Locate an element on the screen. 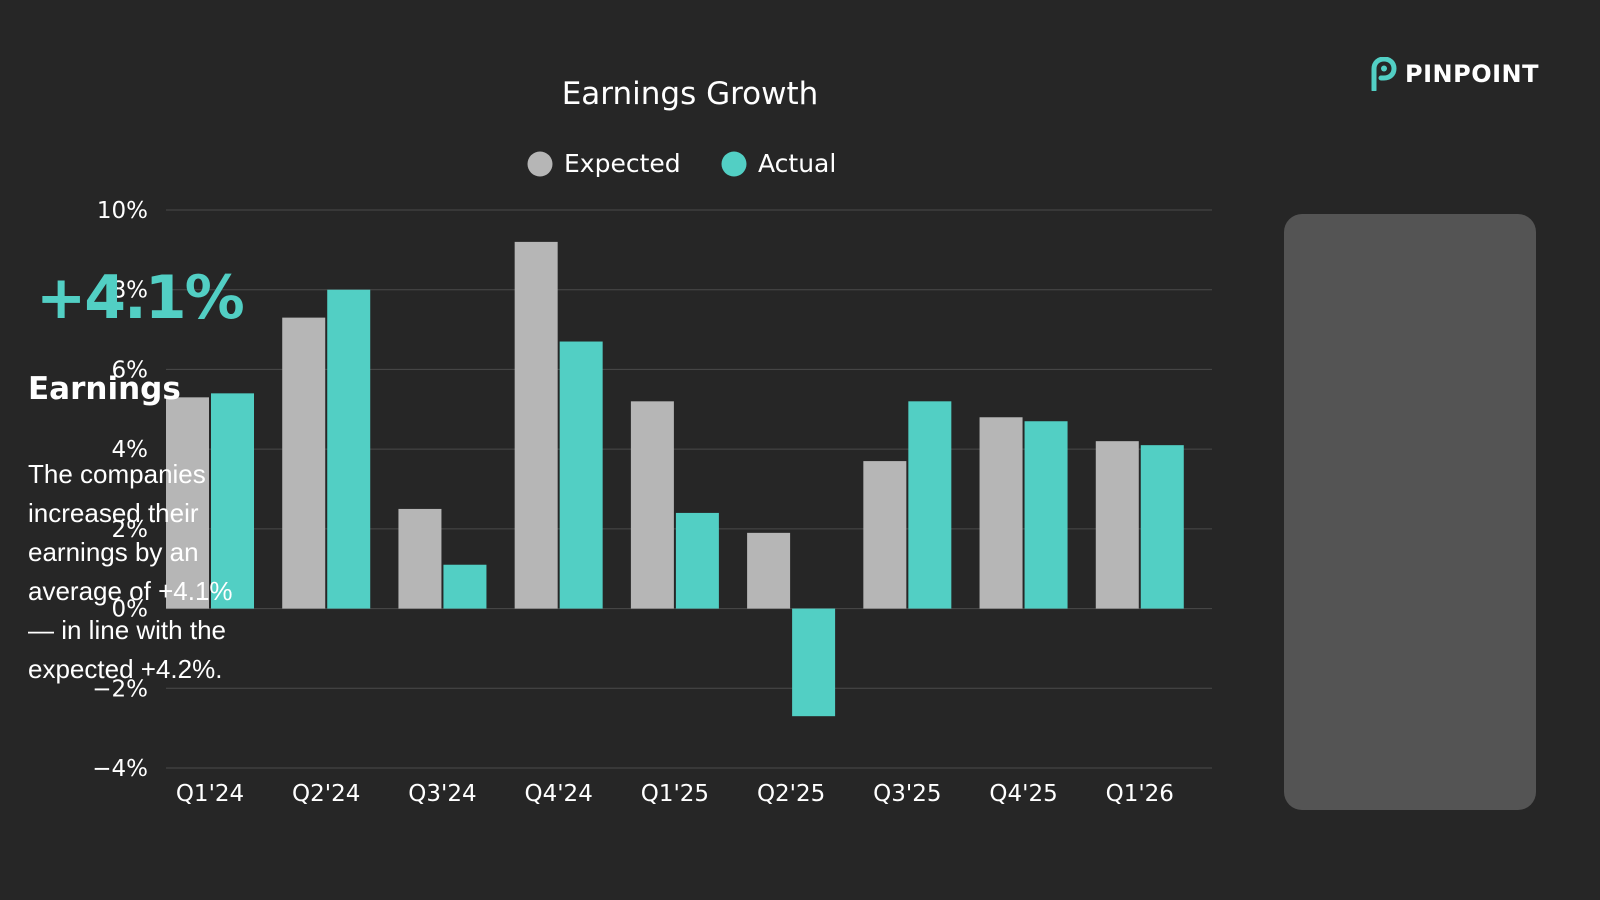 This screenshot has height=900, width=1600. y-tick-label: 4% is located at coordinates (130, 450).